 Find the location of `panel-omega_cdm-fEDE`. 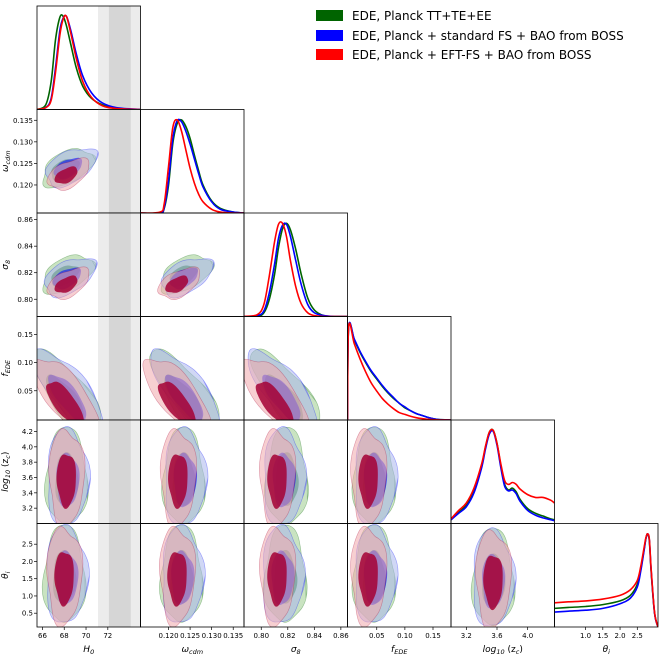

panel-omega_cdm-fEDE is located at coordinates (192, 368).